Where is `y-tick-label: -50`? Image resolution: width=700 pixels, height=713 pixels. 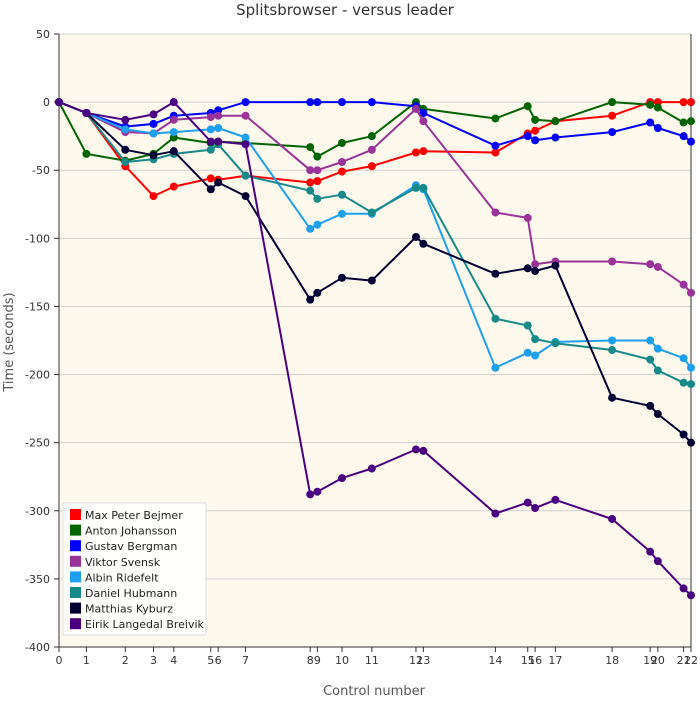 y-tick-label: -50 is located at coordinates (41, 170).